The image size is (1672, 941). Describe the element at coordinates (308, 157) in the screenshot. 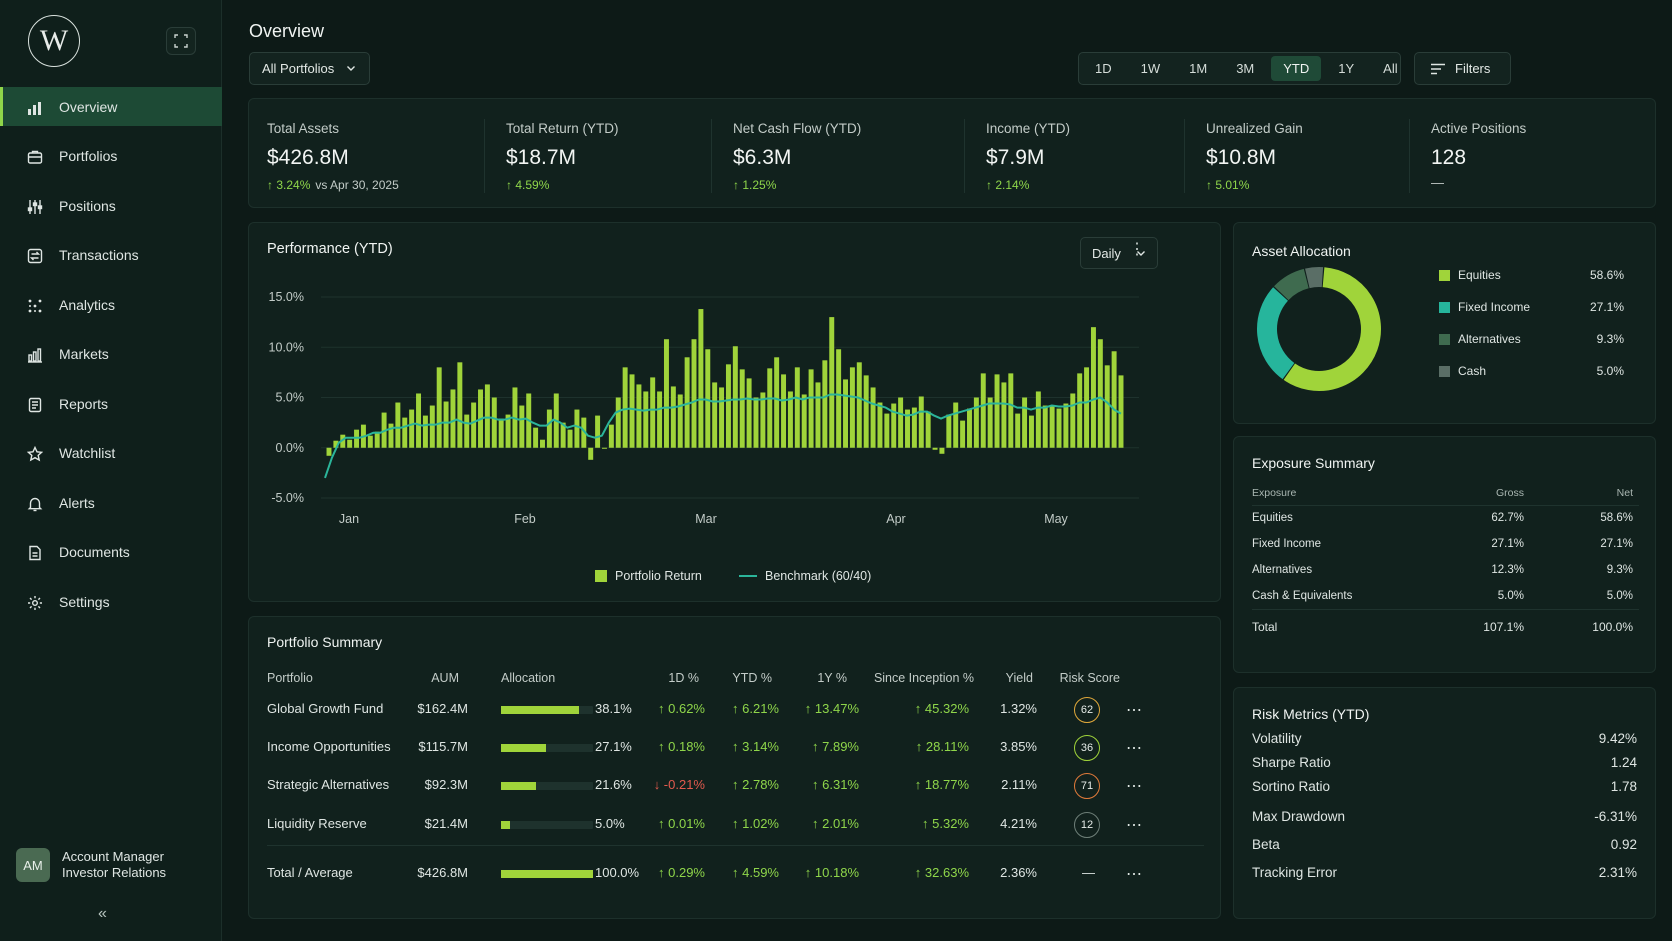

I see `kpi-value: $426.8M` at that location.